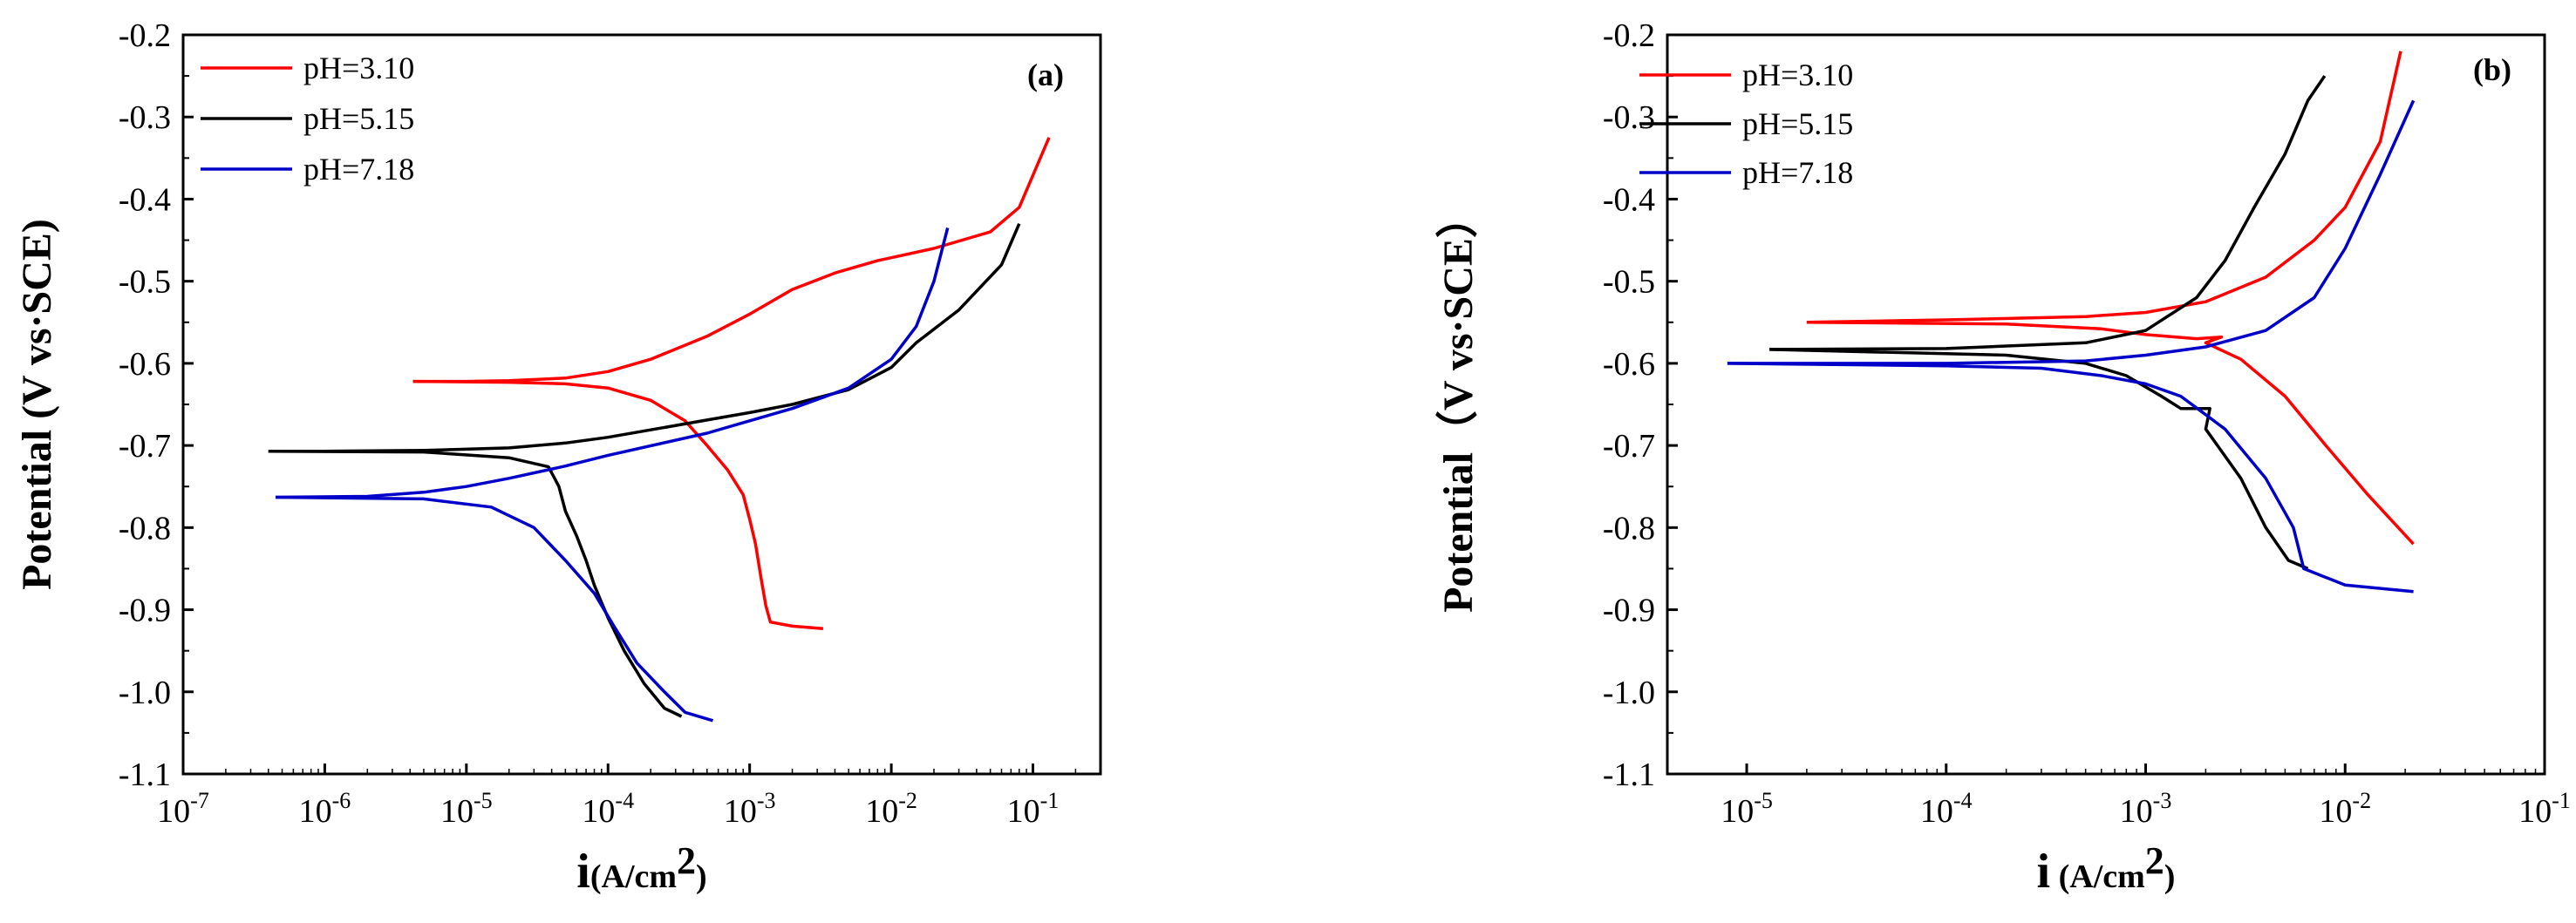  I want to click on x-tick-label: 10⁻⁷, so click(183, 809).